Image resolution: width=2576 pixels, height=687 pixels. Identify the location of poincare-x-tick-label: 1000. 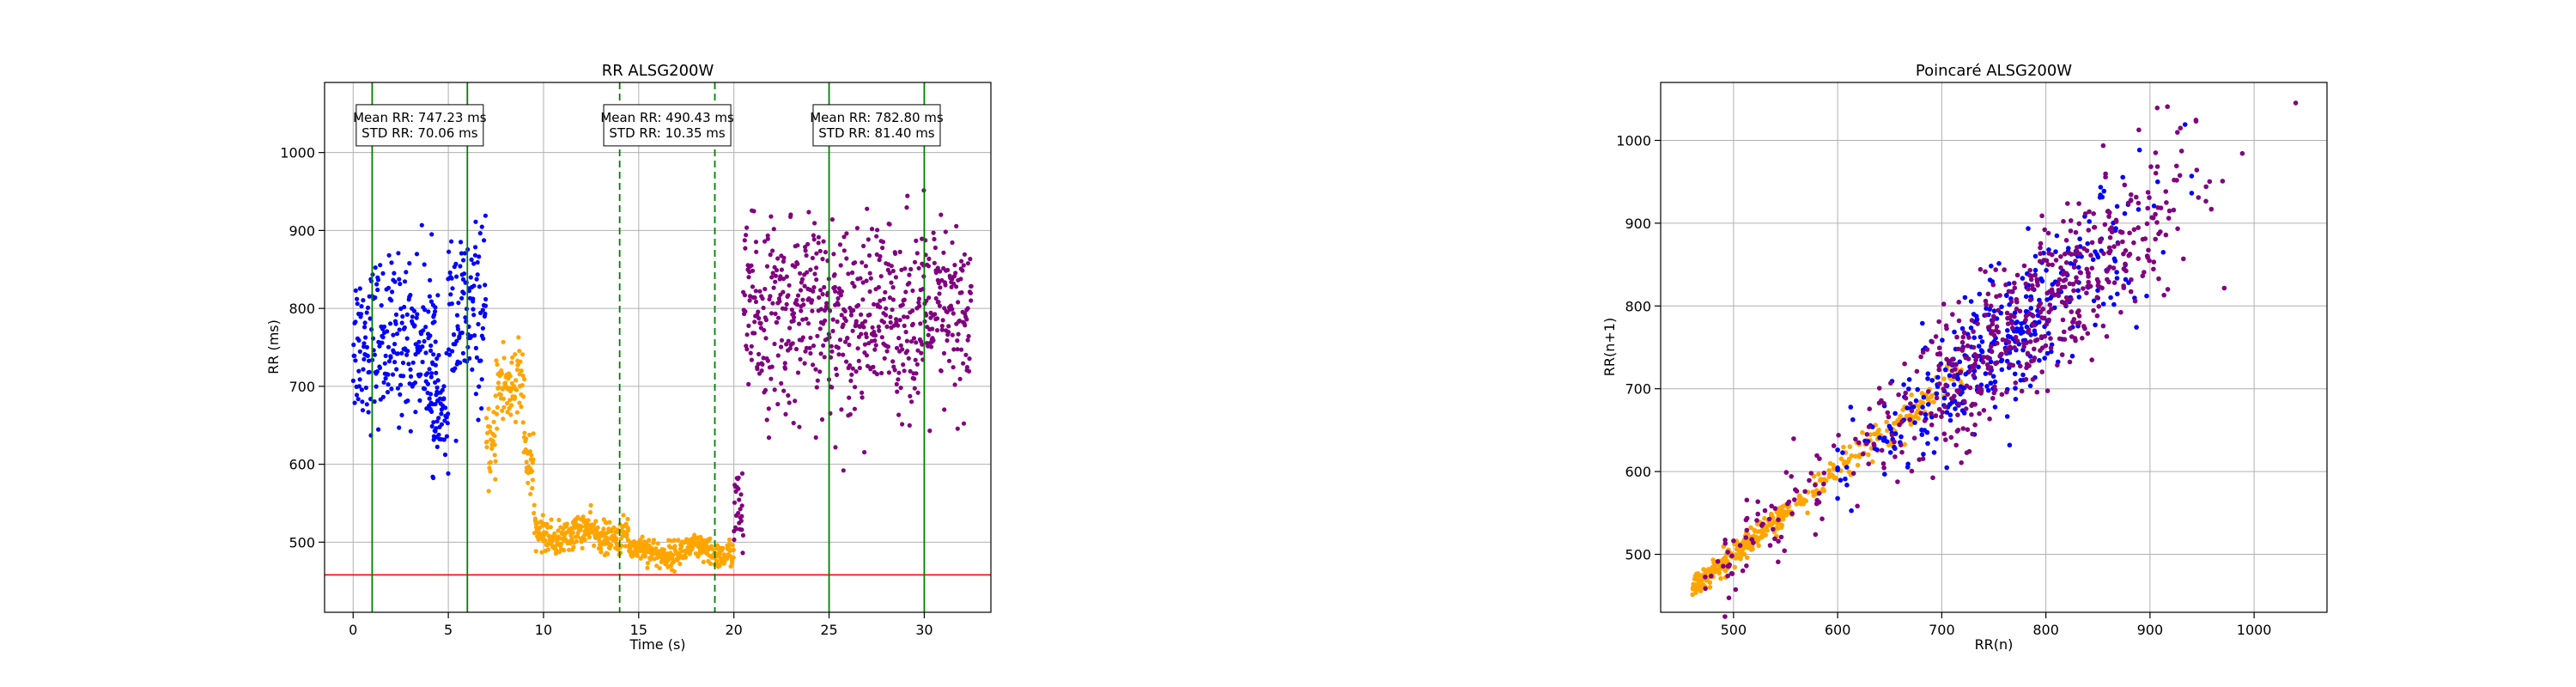
(2254, 630).